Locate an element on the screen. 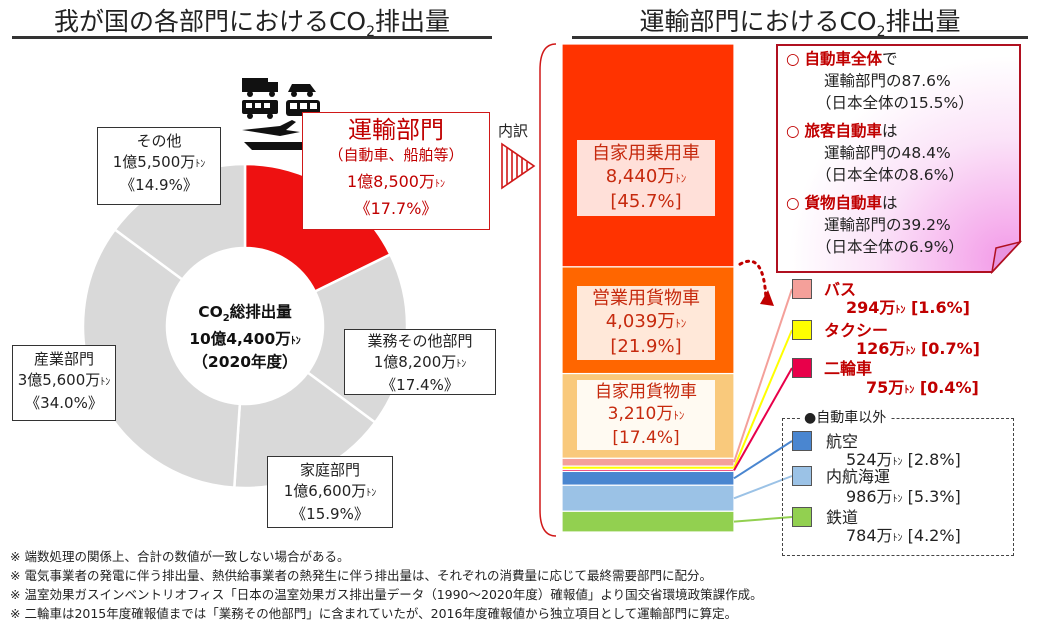 This screenshot has width=1040, height=624. transport-detail: （自動車、船舶等） is located at coordinates (396, 155).